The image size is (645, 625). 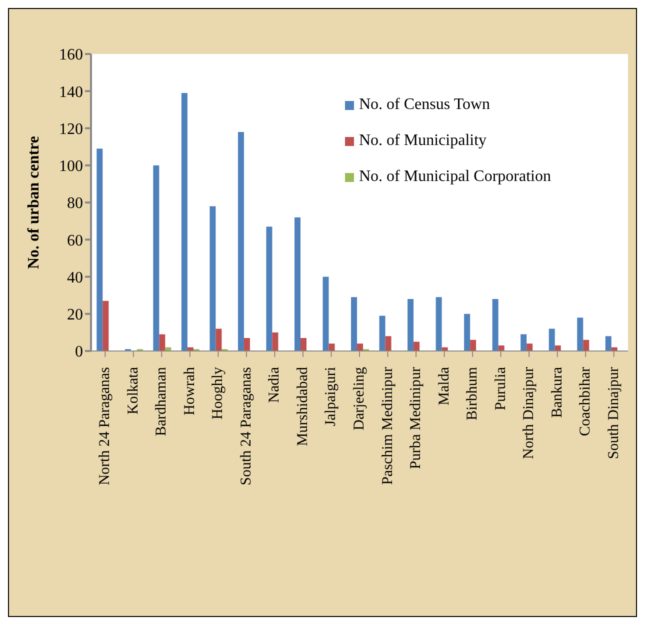 What do you see at coordinates (331, 396) in the screenshot?
I see `x-tick-label: Jalpaiguri` at bounding box center [331, 396].